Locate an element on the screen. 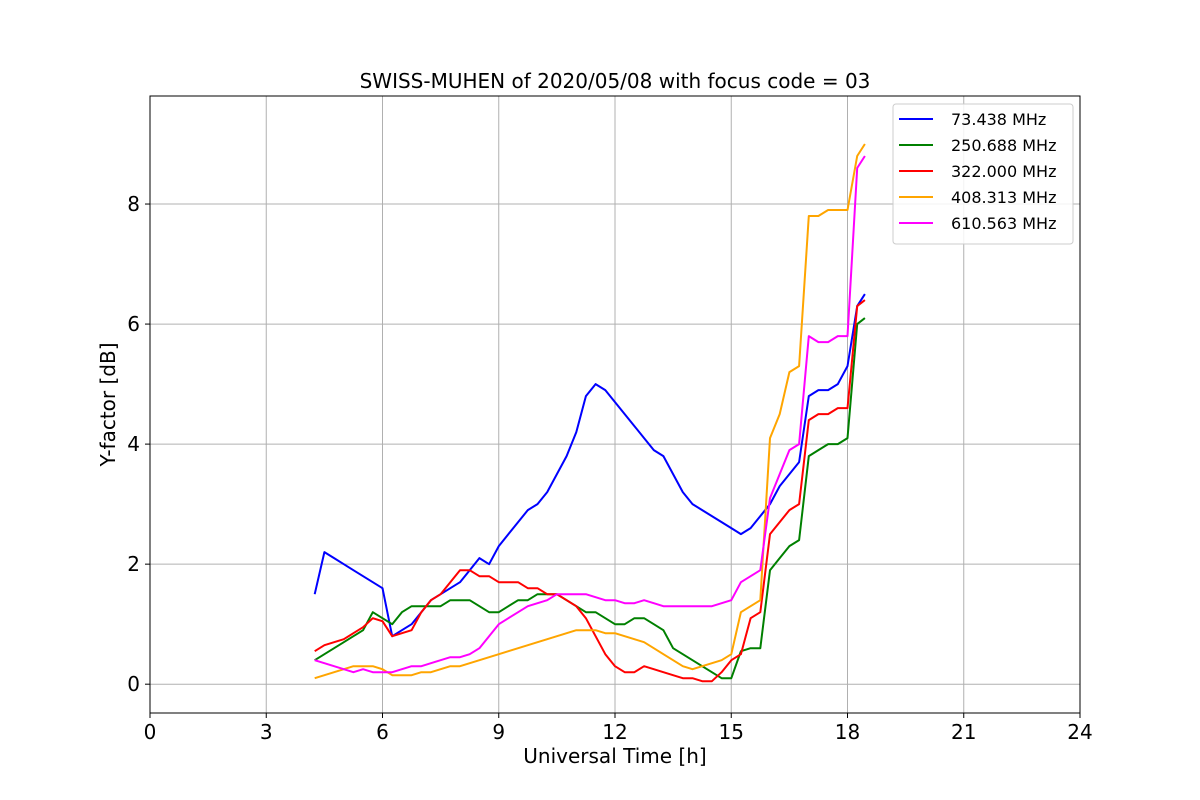  y-tick-label: 8 is located at coordinates (133, 204).